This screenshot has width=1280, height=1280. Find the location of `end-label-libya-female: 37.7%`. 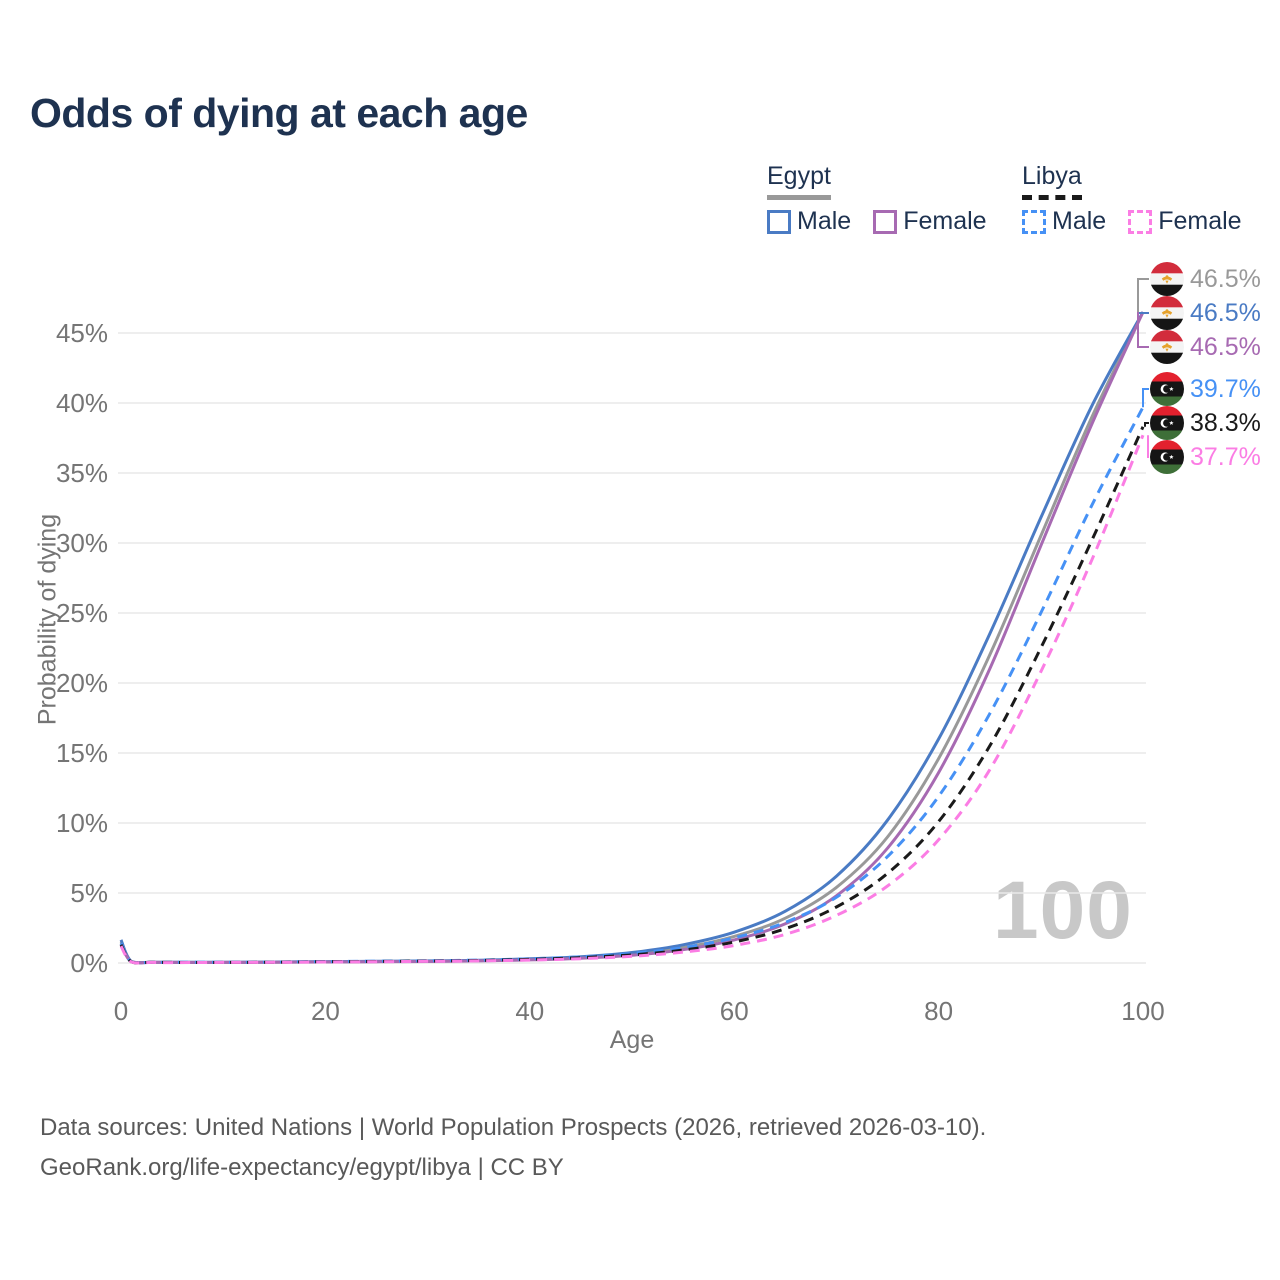

end-label-libya-female: 37.7% is located at coordinates (1205, 457).